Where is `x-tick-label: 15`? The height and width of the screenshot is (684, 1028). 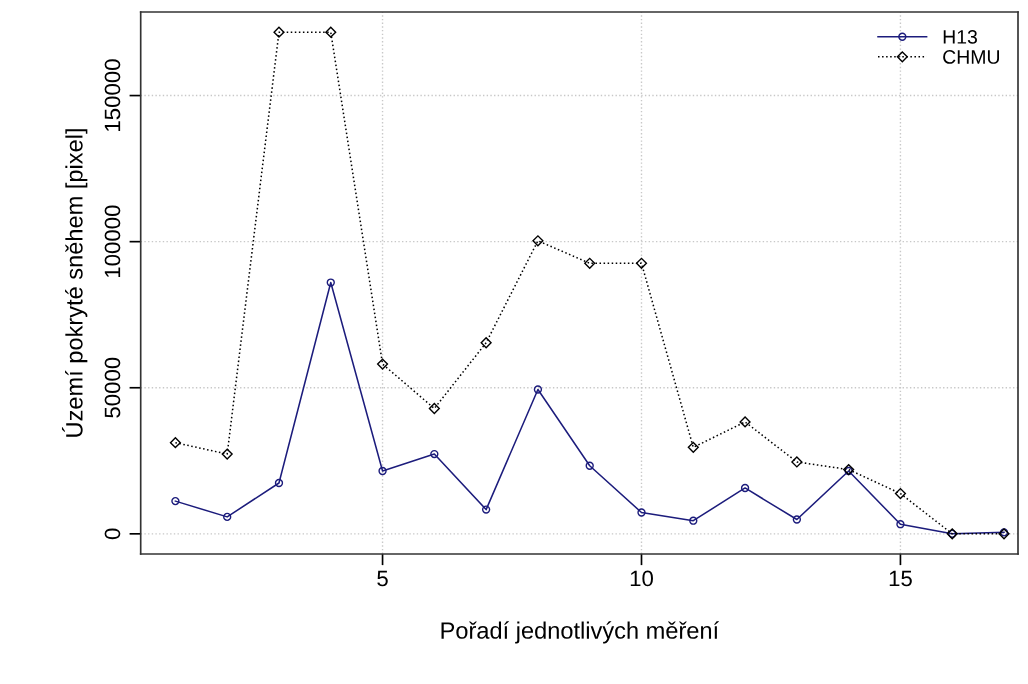 x-tick-label: 15 is located at coordinates (900, 578).